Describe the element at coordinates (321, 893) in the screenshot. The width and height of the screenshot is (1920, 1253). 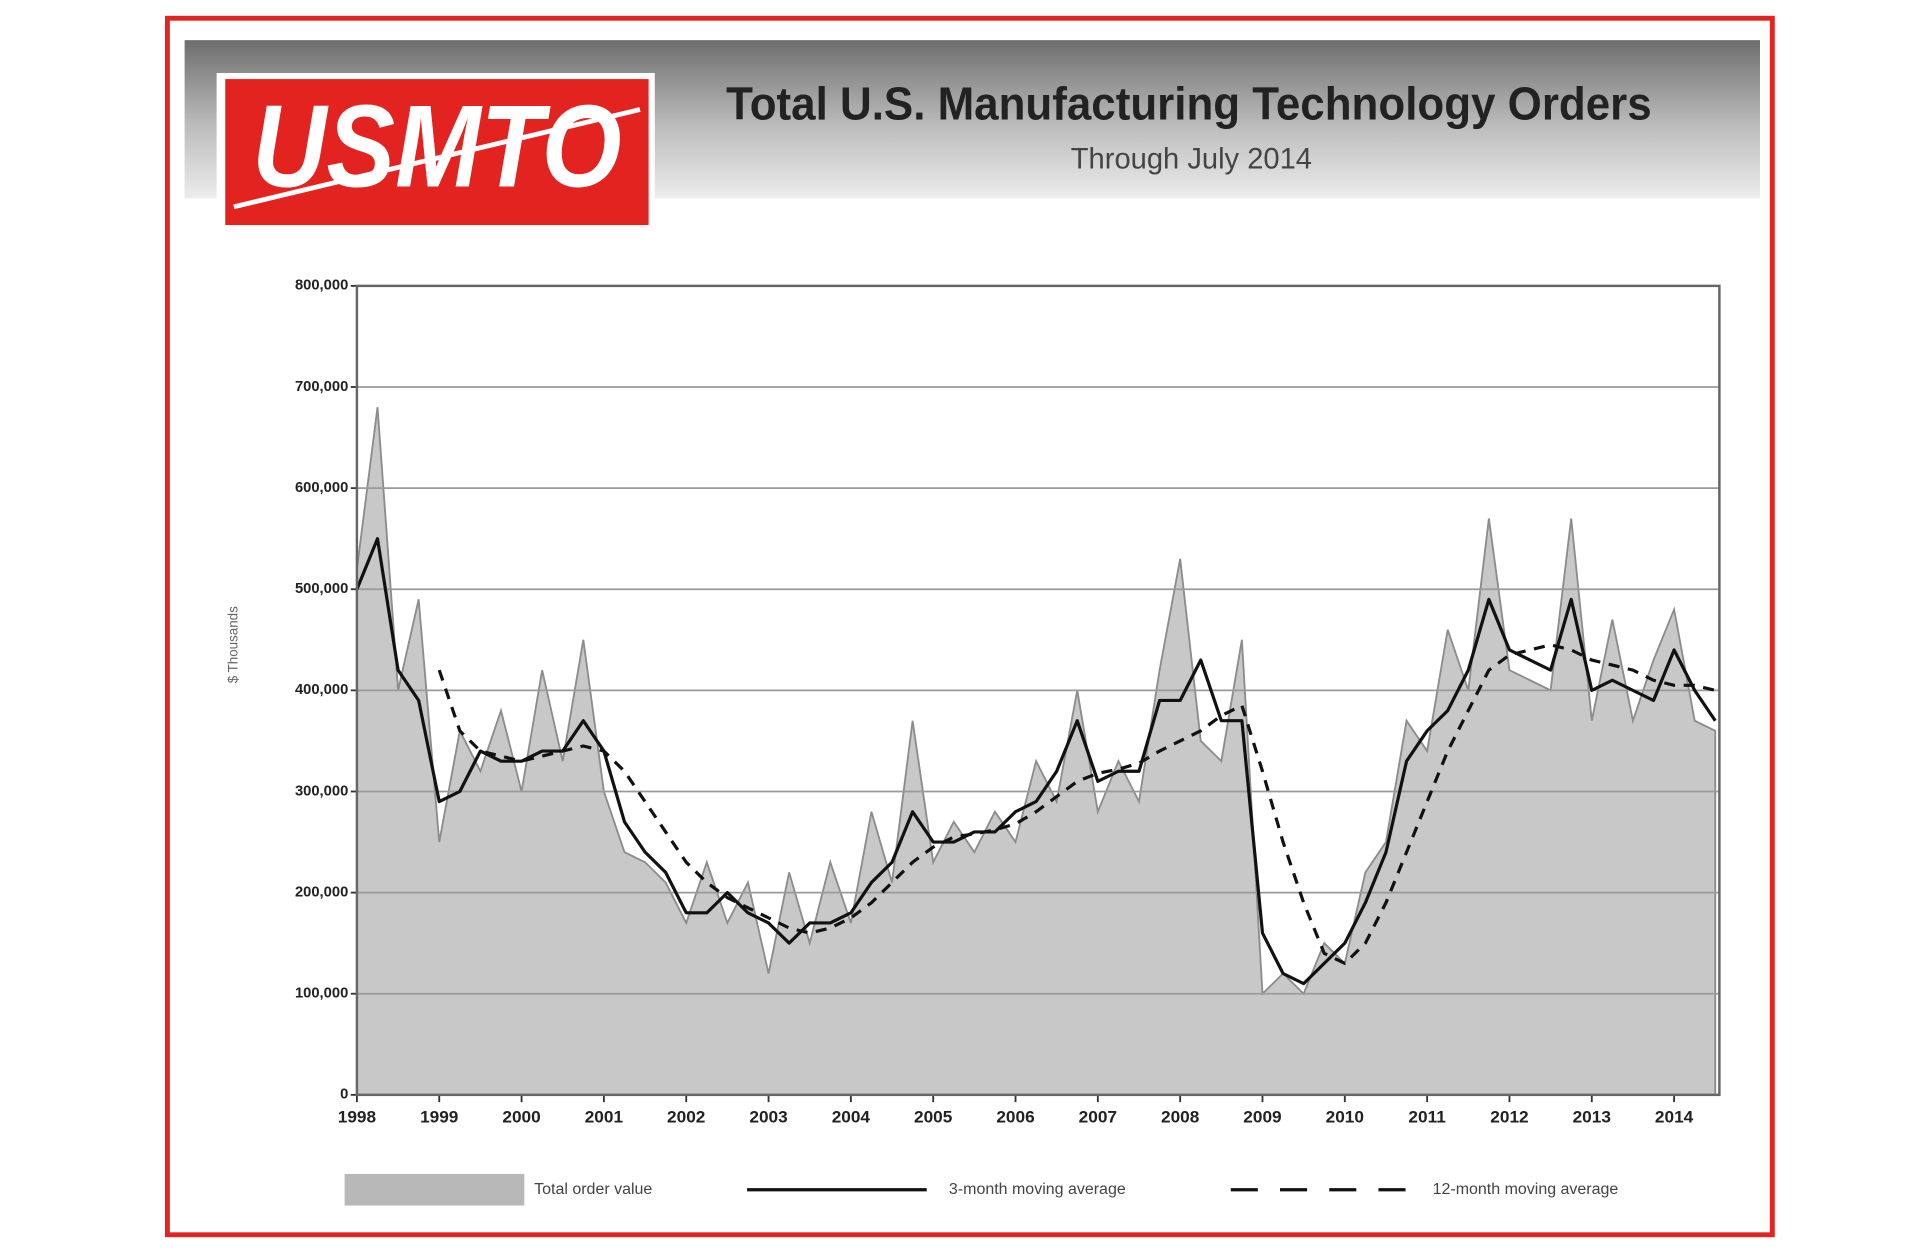
I see `y-tick-label: 200,000` at that location.